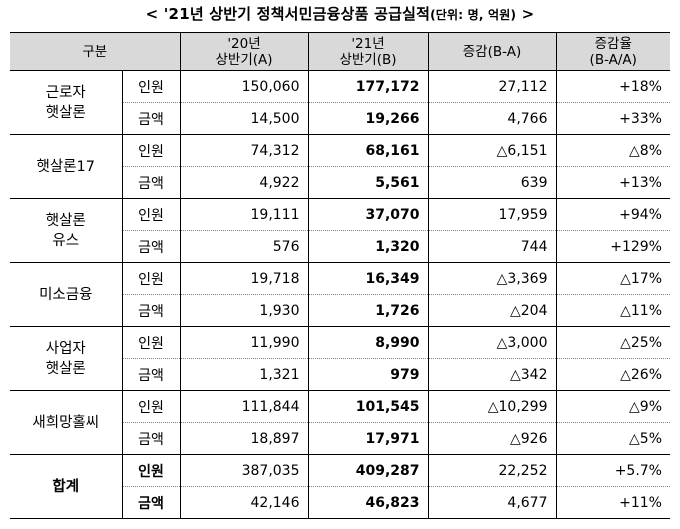  Describe the element at coordinates (243, 502) in the screenshot. I see `value-a: 42,146` at that location.